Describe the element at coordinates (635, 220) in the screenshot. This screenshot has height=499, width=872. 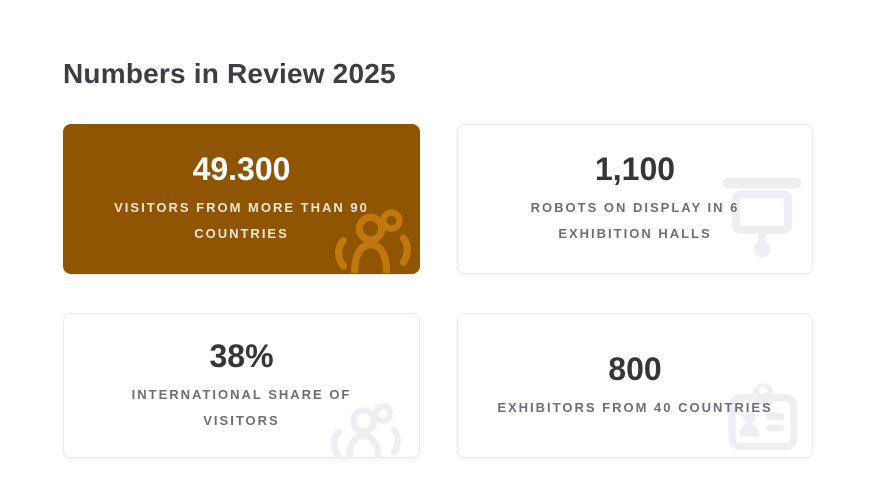
I see `stat-label: ROBOTS ON DISPLAY IN 6 EXHIBITION HALLS` at that location.